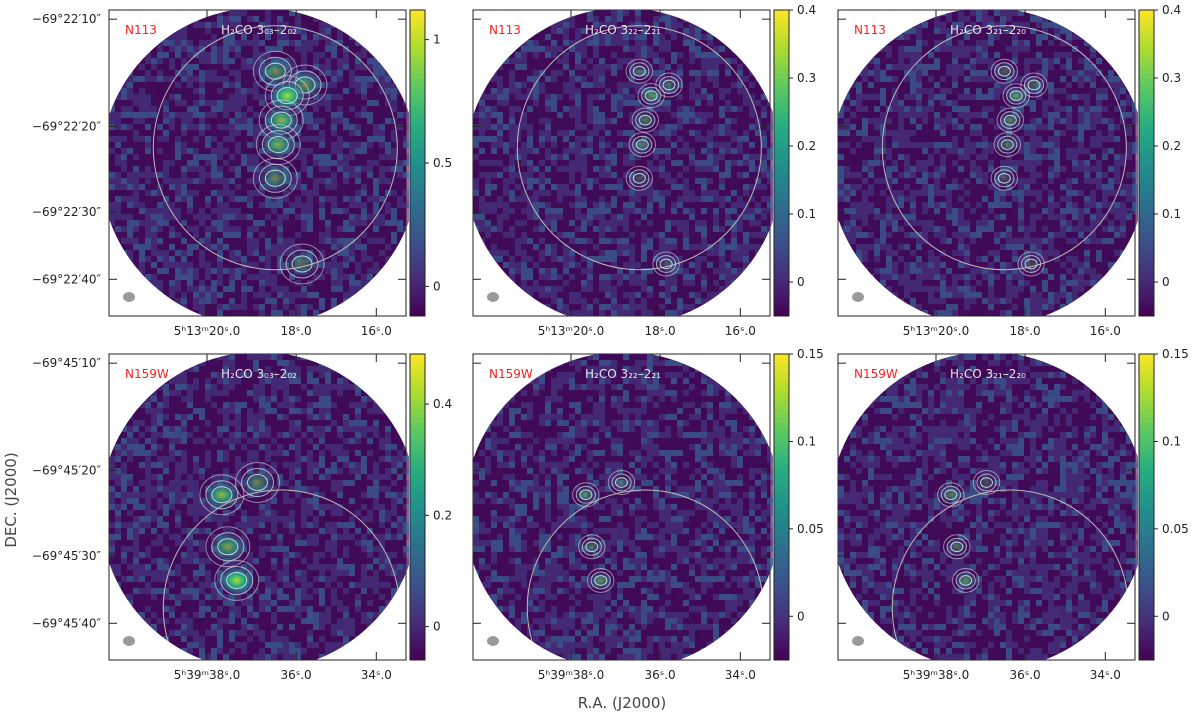 The image size is (1200, 717). I want to click on y-tick-label: −69°45′20″, so click(67, 470).